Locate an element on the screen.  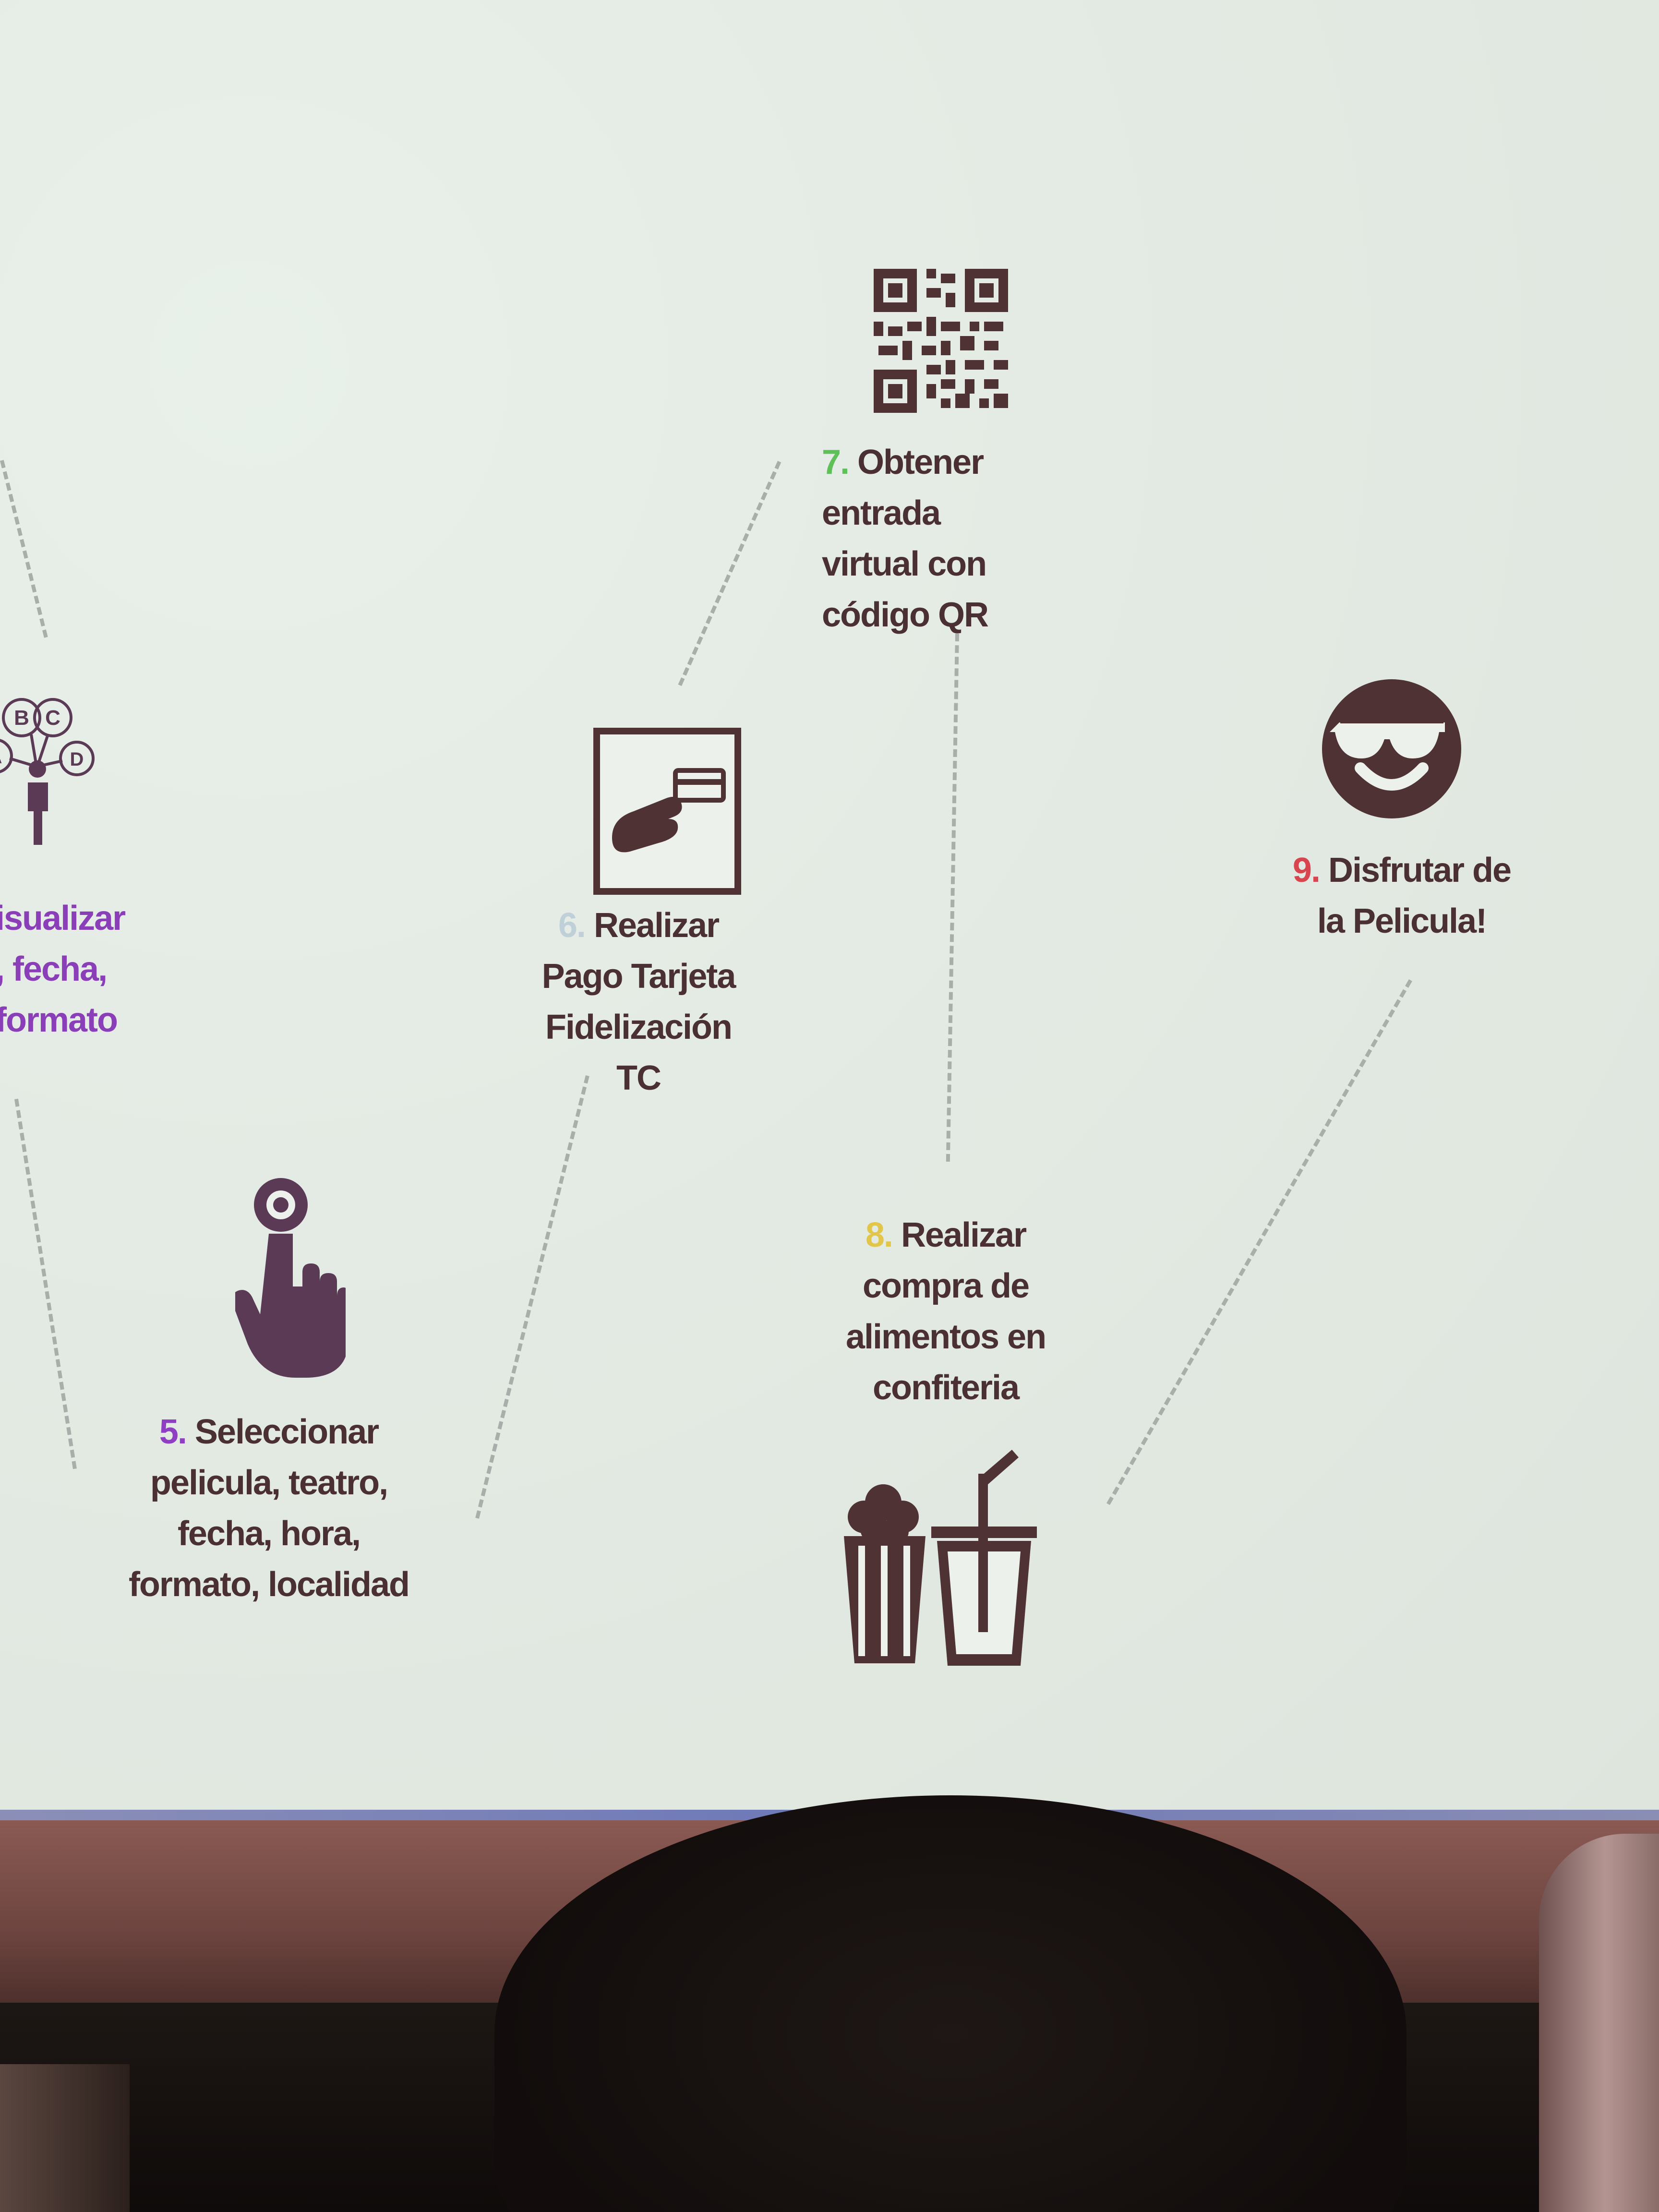
step5-line-3: formato, localidad is located at coordinates (269, 1585).